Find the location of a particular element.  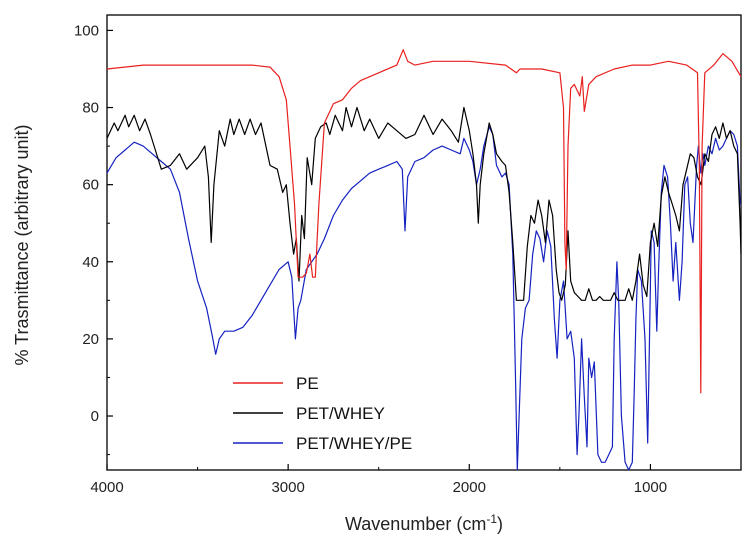

y-tick-label: 40 is located at coordinates (90, 262).